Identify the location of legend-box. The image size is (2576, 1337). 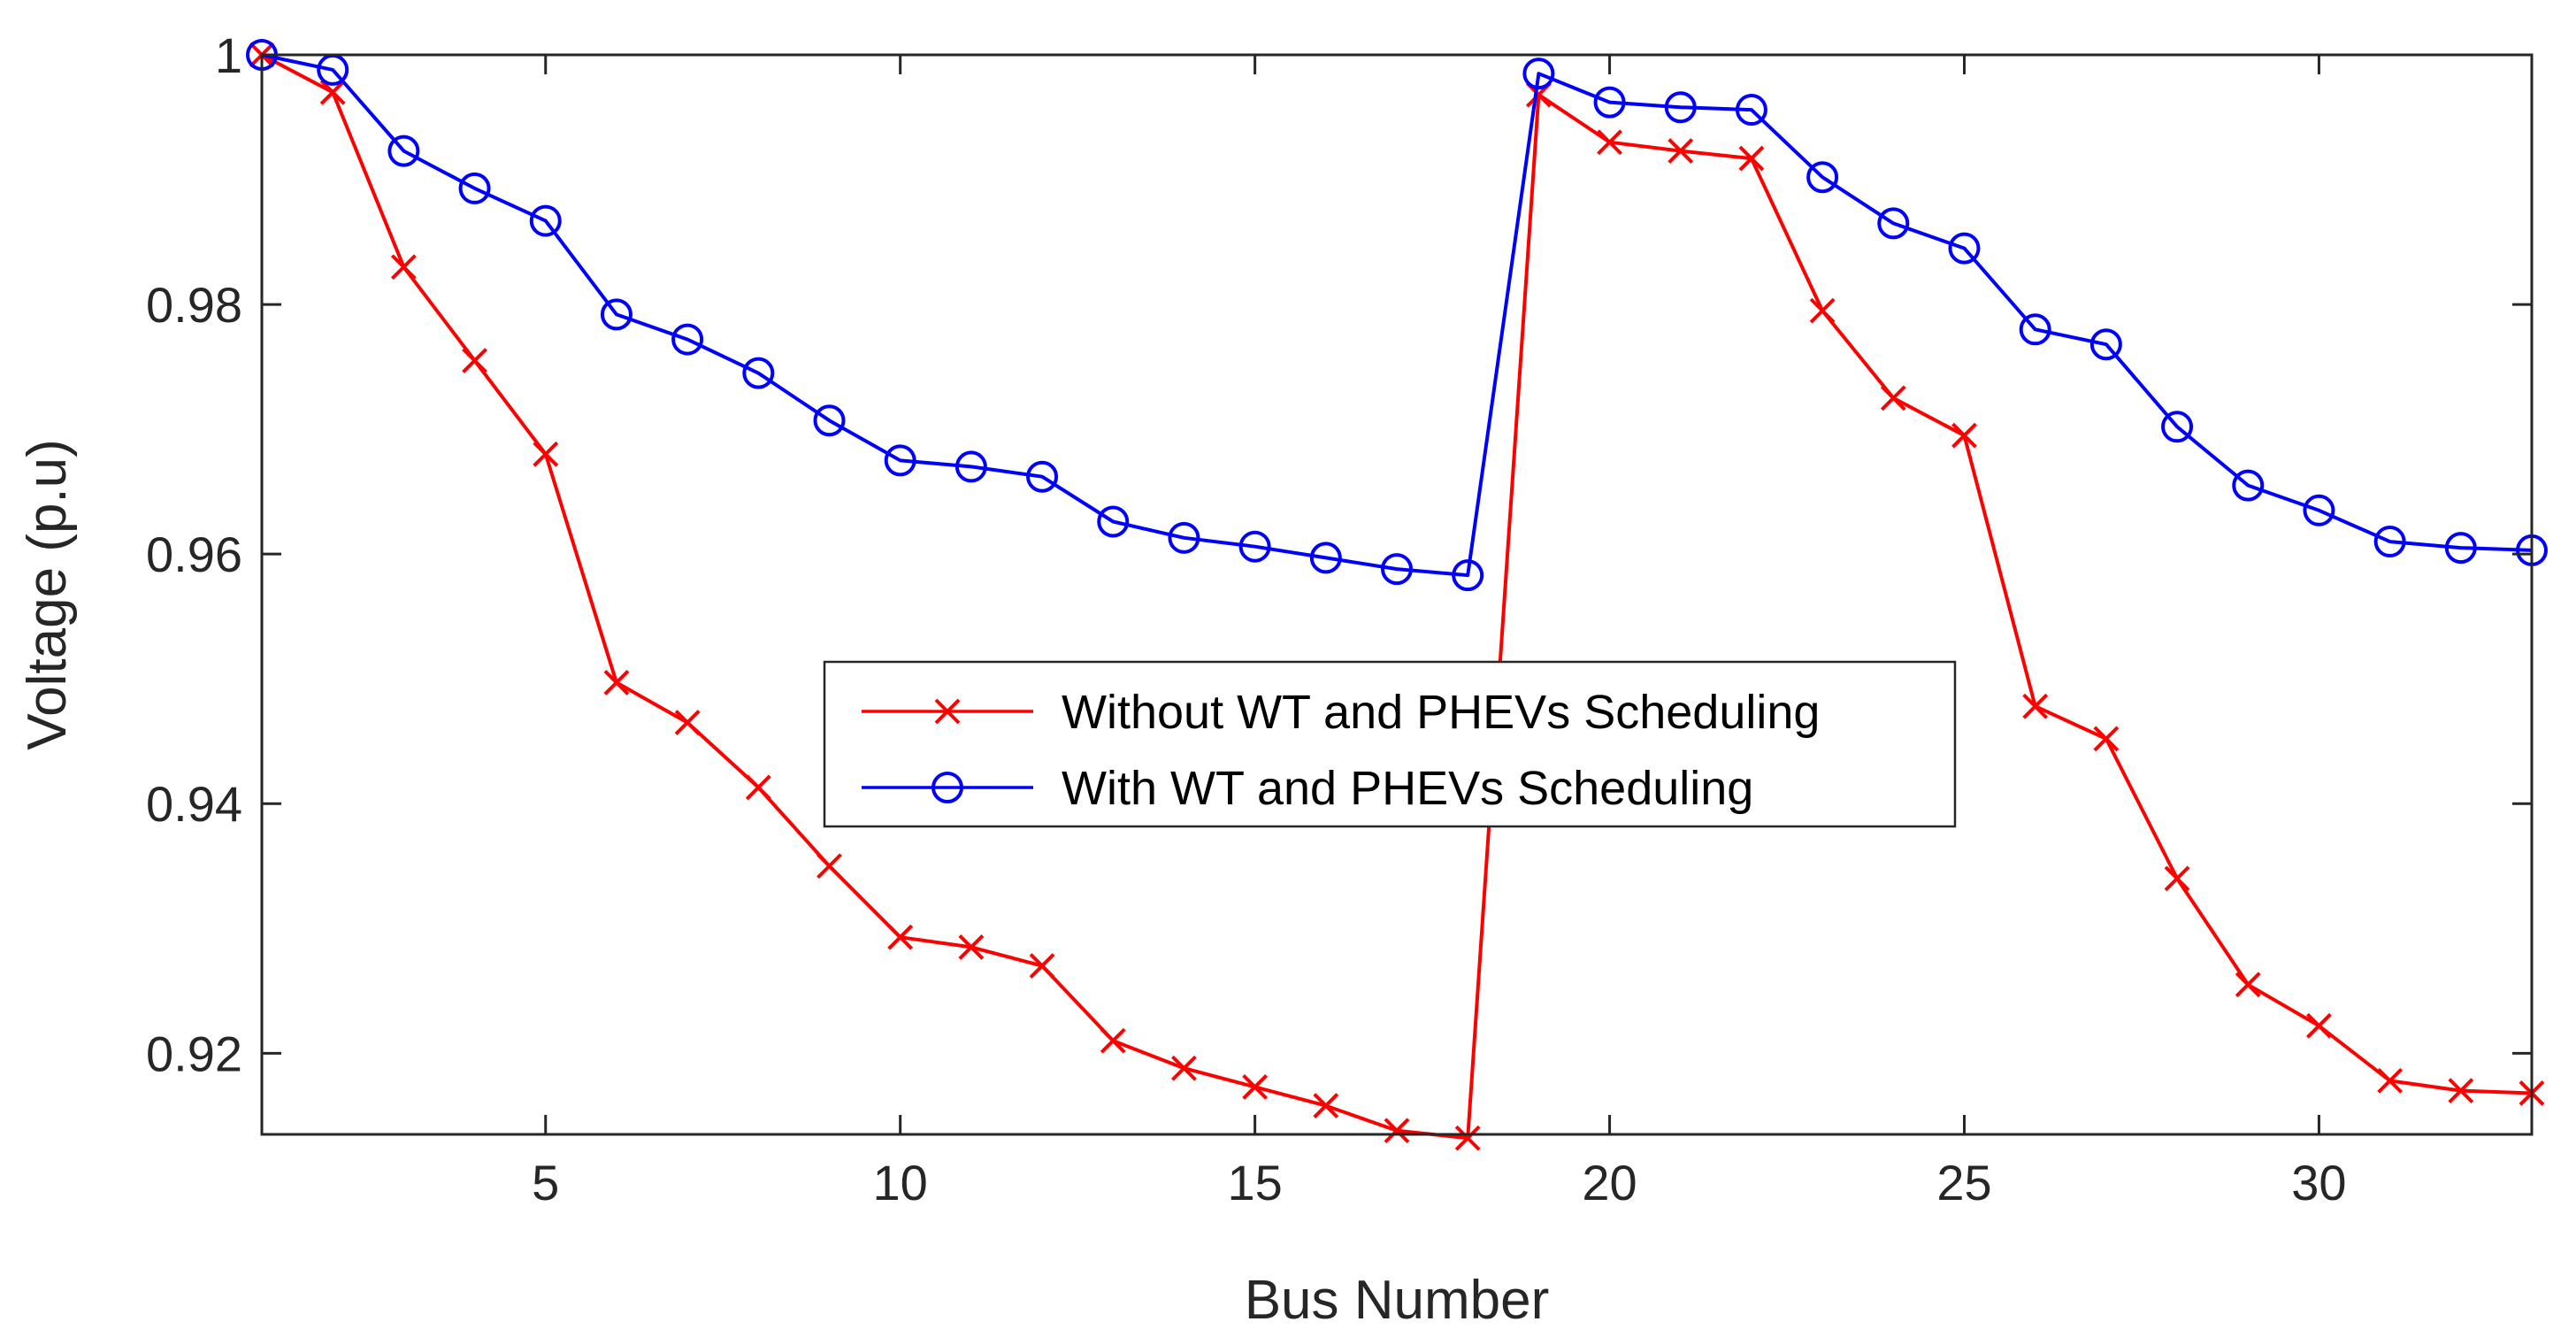
(1390, 744).